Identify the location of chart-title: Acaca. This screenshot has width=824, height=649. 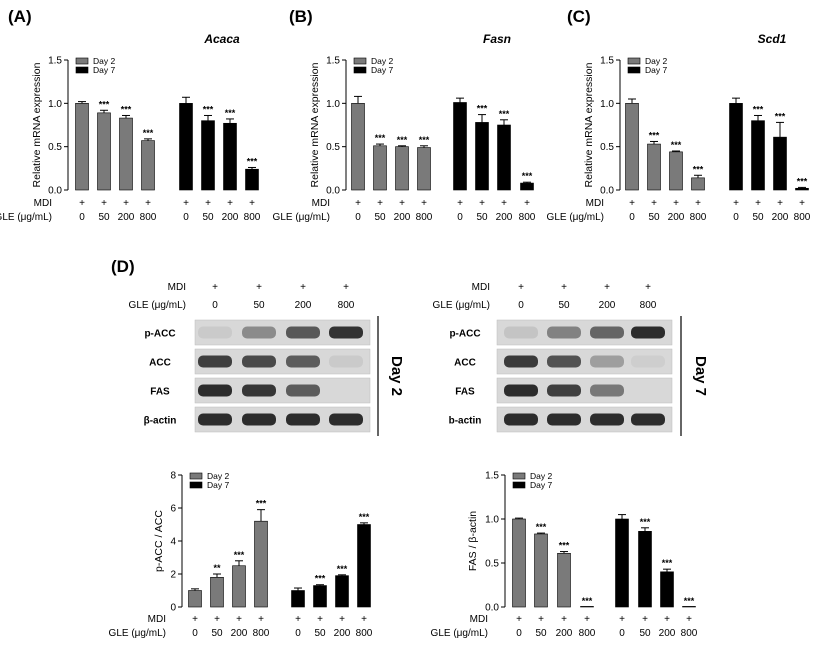
(221, 39).